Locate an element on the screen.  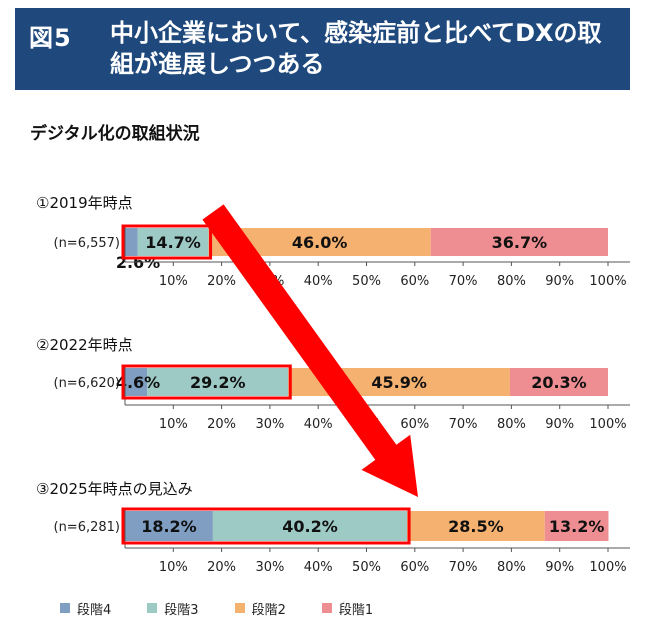
data-label-2022-stage4: 4.6% is located at coordinates (138, 382).